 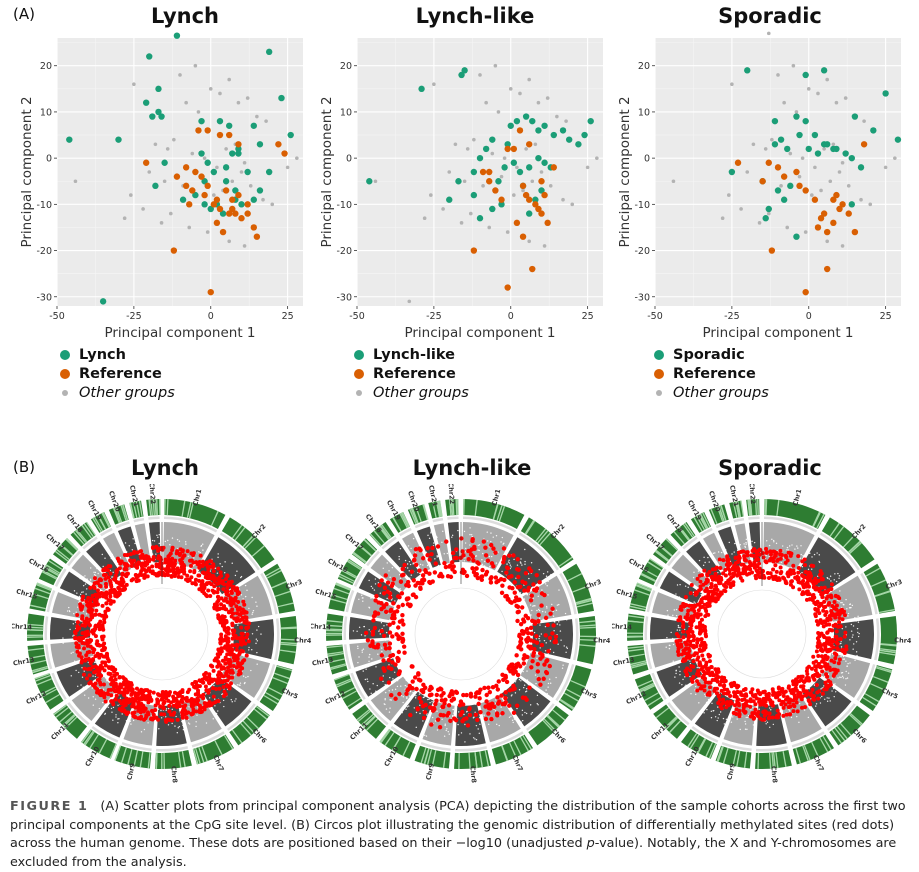 What do you see at coordinates (321, 626) in the screenshot?
I see `chromosome-label: Chr14` at bounding box center [321, 626].